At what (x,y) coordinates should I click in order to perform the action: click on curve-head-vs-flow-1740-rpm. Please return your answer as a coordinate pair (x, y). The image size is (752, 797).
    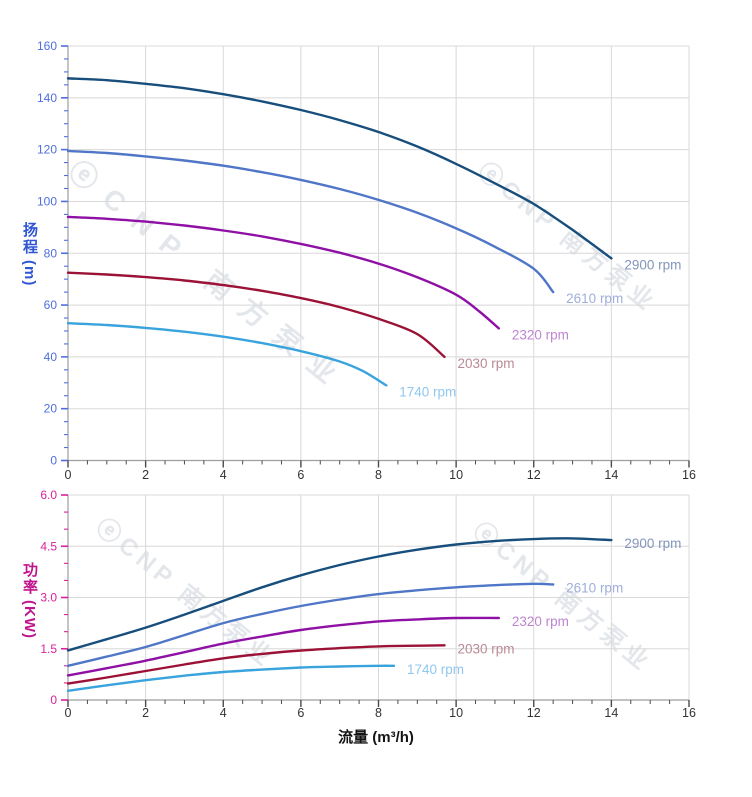
    Looking at the image, I should click on (227, 354).